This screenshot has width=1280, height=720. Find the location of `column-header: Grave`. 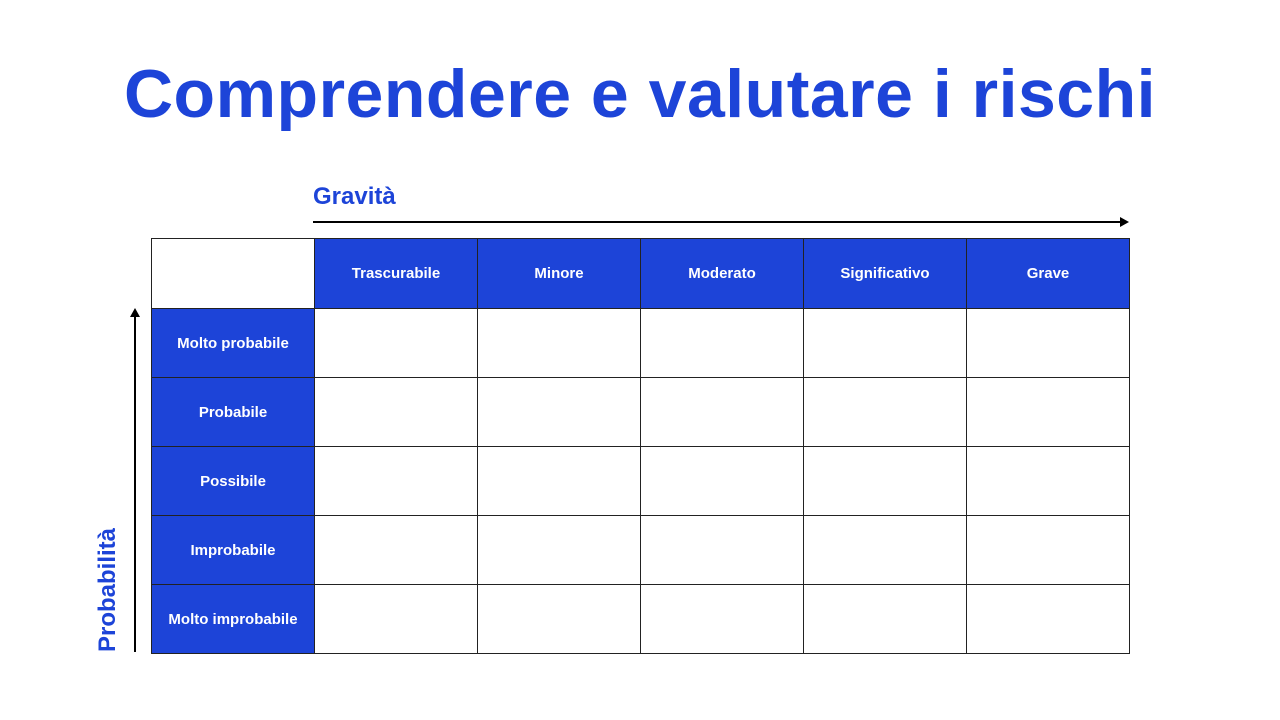

column-header: Grave is located at coordinates (1048, 273).